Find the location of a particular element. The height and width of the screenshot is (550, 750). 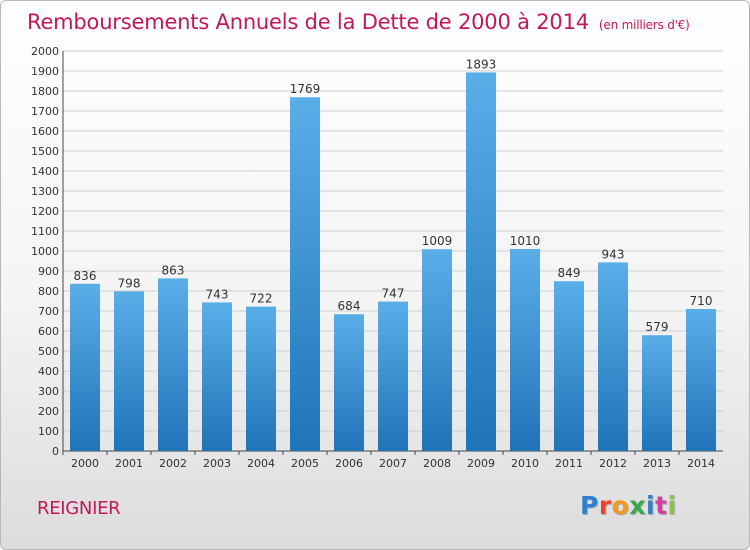

proxiti-logo: Proxiti is located at coordinates (628, 505).